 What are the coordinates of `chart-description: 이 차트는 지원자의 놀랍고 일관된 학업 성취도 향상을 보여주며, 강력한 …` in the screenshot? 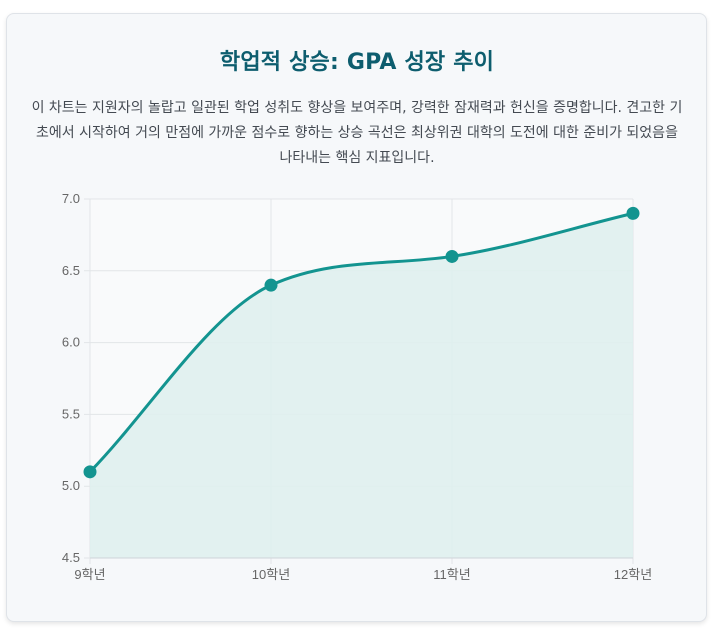 It's located at (357, 133).